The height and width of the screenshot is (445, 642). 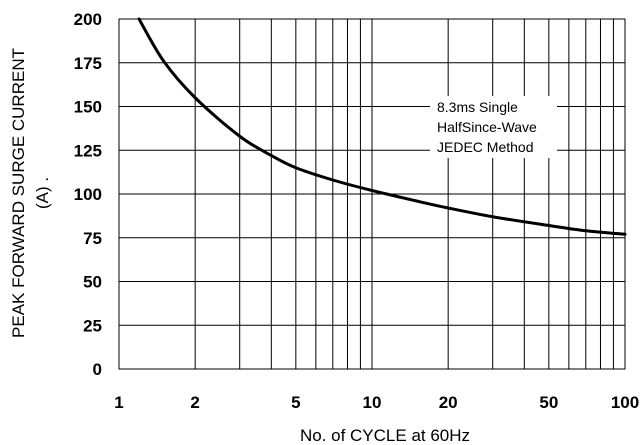 What do you see at coordinates (448, 402) in the screenshot?
I see `x-tick-label: 20` at bounding box center [448, 402].